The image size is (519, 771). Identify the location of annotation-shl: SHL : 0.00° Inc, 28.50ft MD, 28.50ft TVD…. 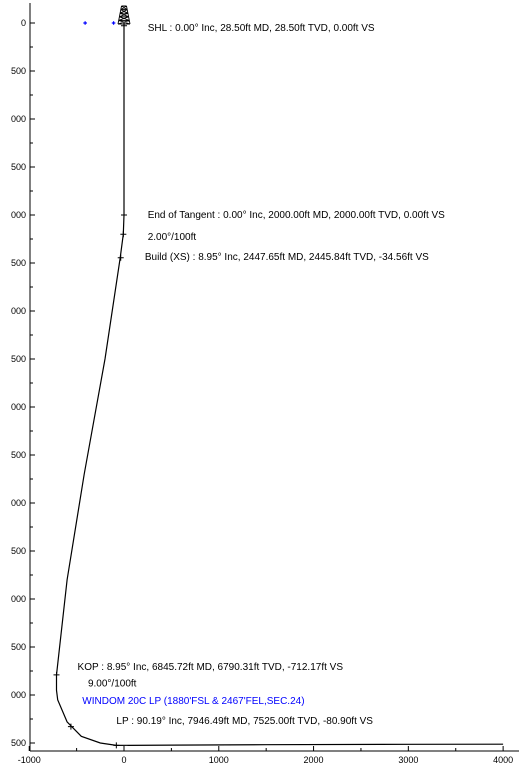
(261, 28).